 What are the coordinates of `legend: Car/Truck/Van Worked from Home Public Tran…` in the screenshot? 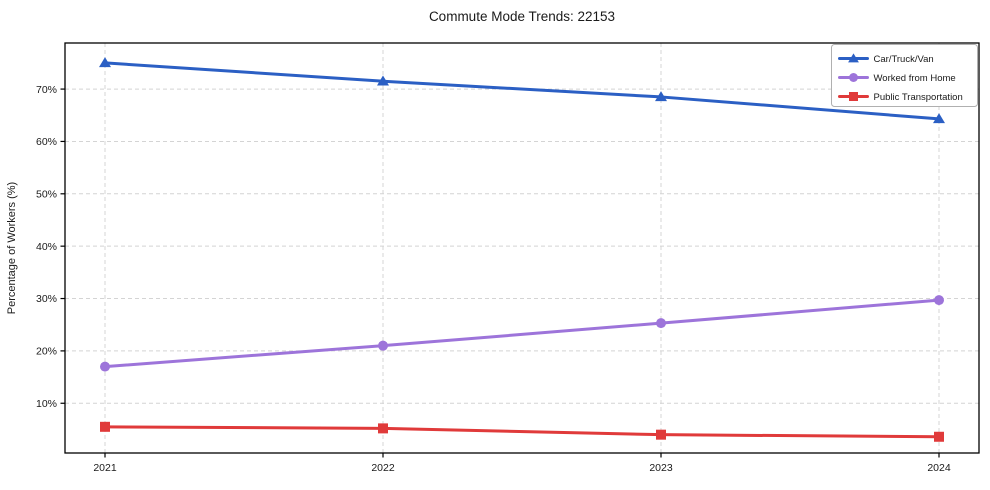 It's located at (904, 75).